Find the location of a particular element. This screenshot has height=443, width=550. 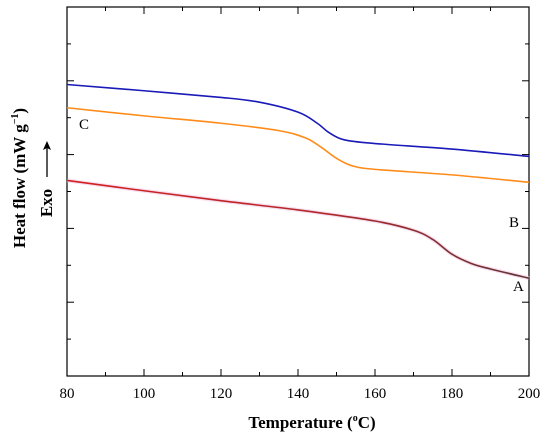

exo-arrow-head is located at coordinates (47, 145).